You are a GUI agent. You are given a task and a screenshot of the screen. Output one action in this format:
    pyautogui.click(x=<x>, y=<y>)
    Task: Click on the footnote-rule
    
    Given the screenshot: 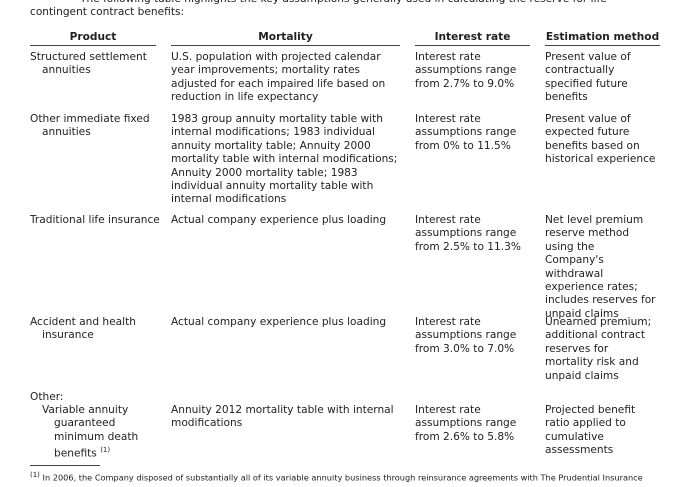 What is the action you would take?
    pyautogui.click(x=65, y=465)
    